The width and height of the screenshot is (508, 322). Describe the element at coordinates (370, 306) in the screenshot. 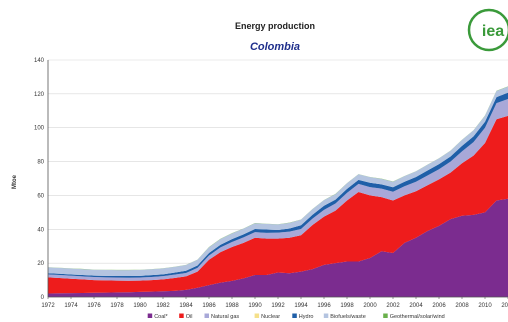

I see `x-tick-label-2000: 2000` at that location.